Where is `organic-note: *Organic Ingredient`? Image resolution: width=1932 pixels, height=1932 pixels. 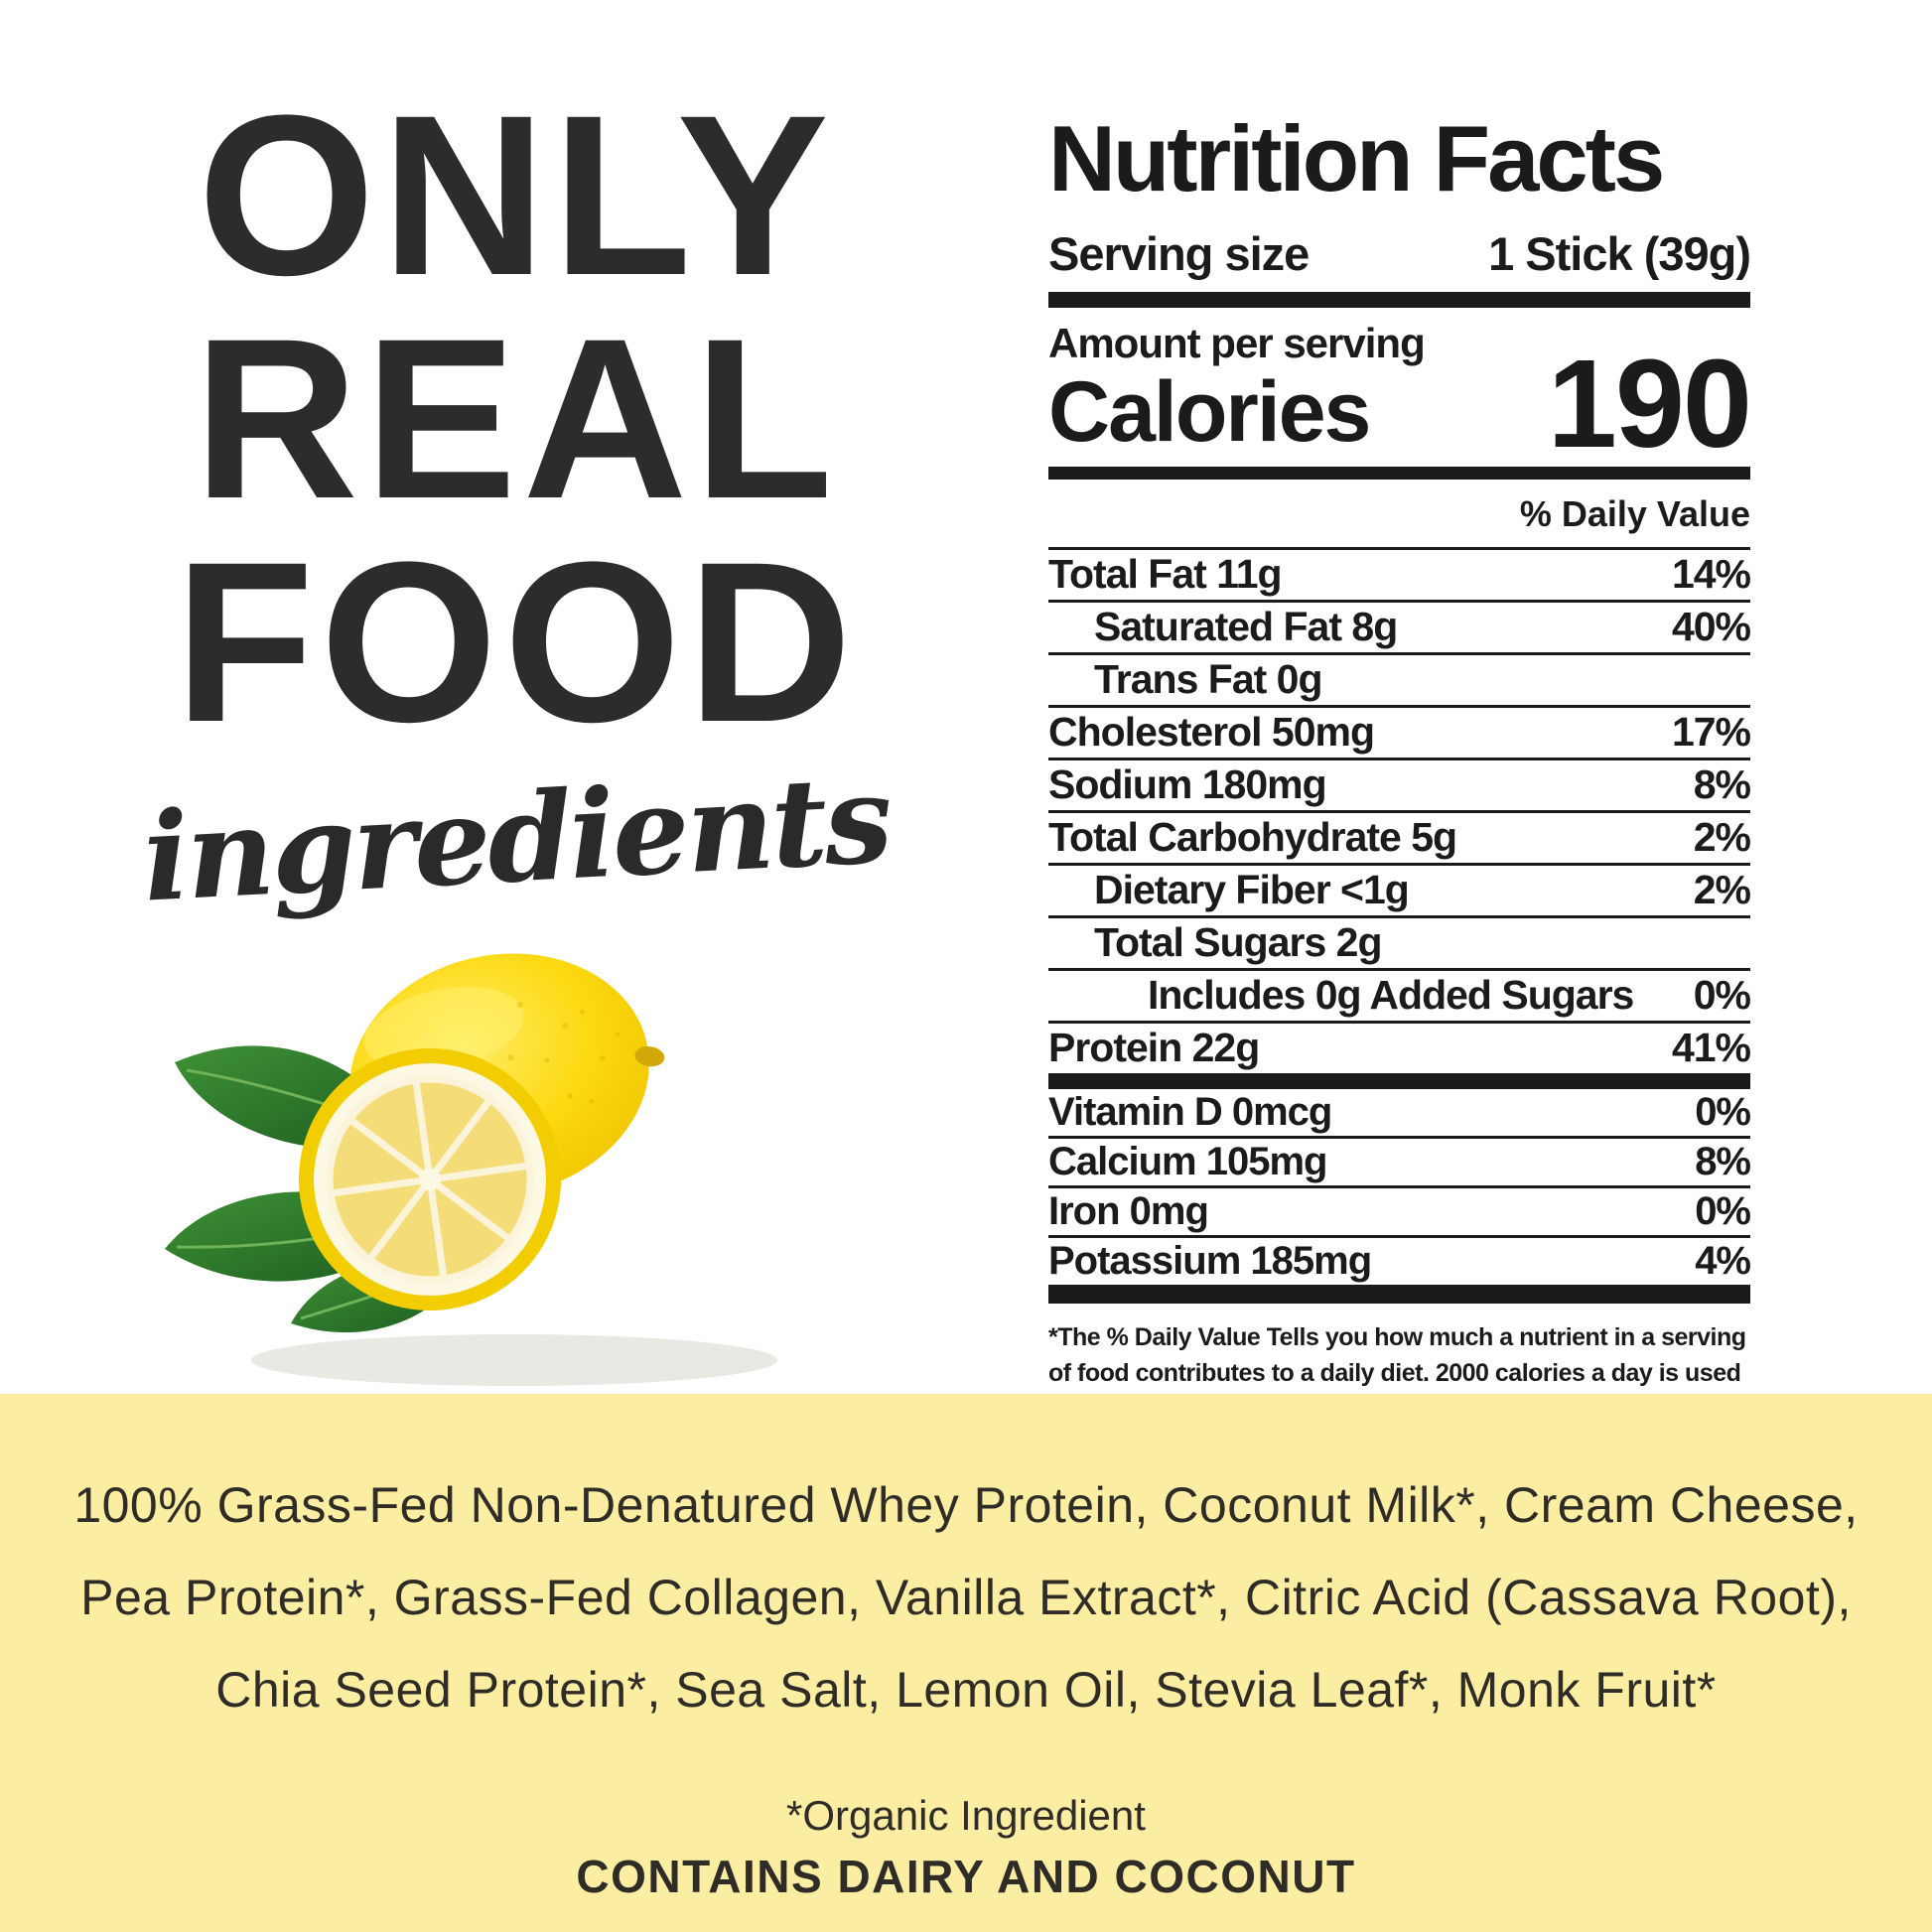 organic-note: *Organic Ingredient is located at coordinates (966, 1815).